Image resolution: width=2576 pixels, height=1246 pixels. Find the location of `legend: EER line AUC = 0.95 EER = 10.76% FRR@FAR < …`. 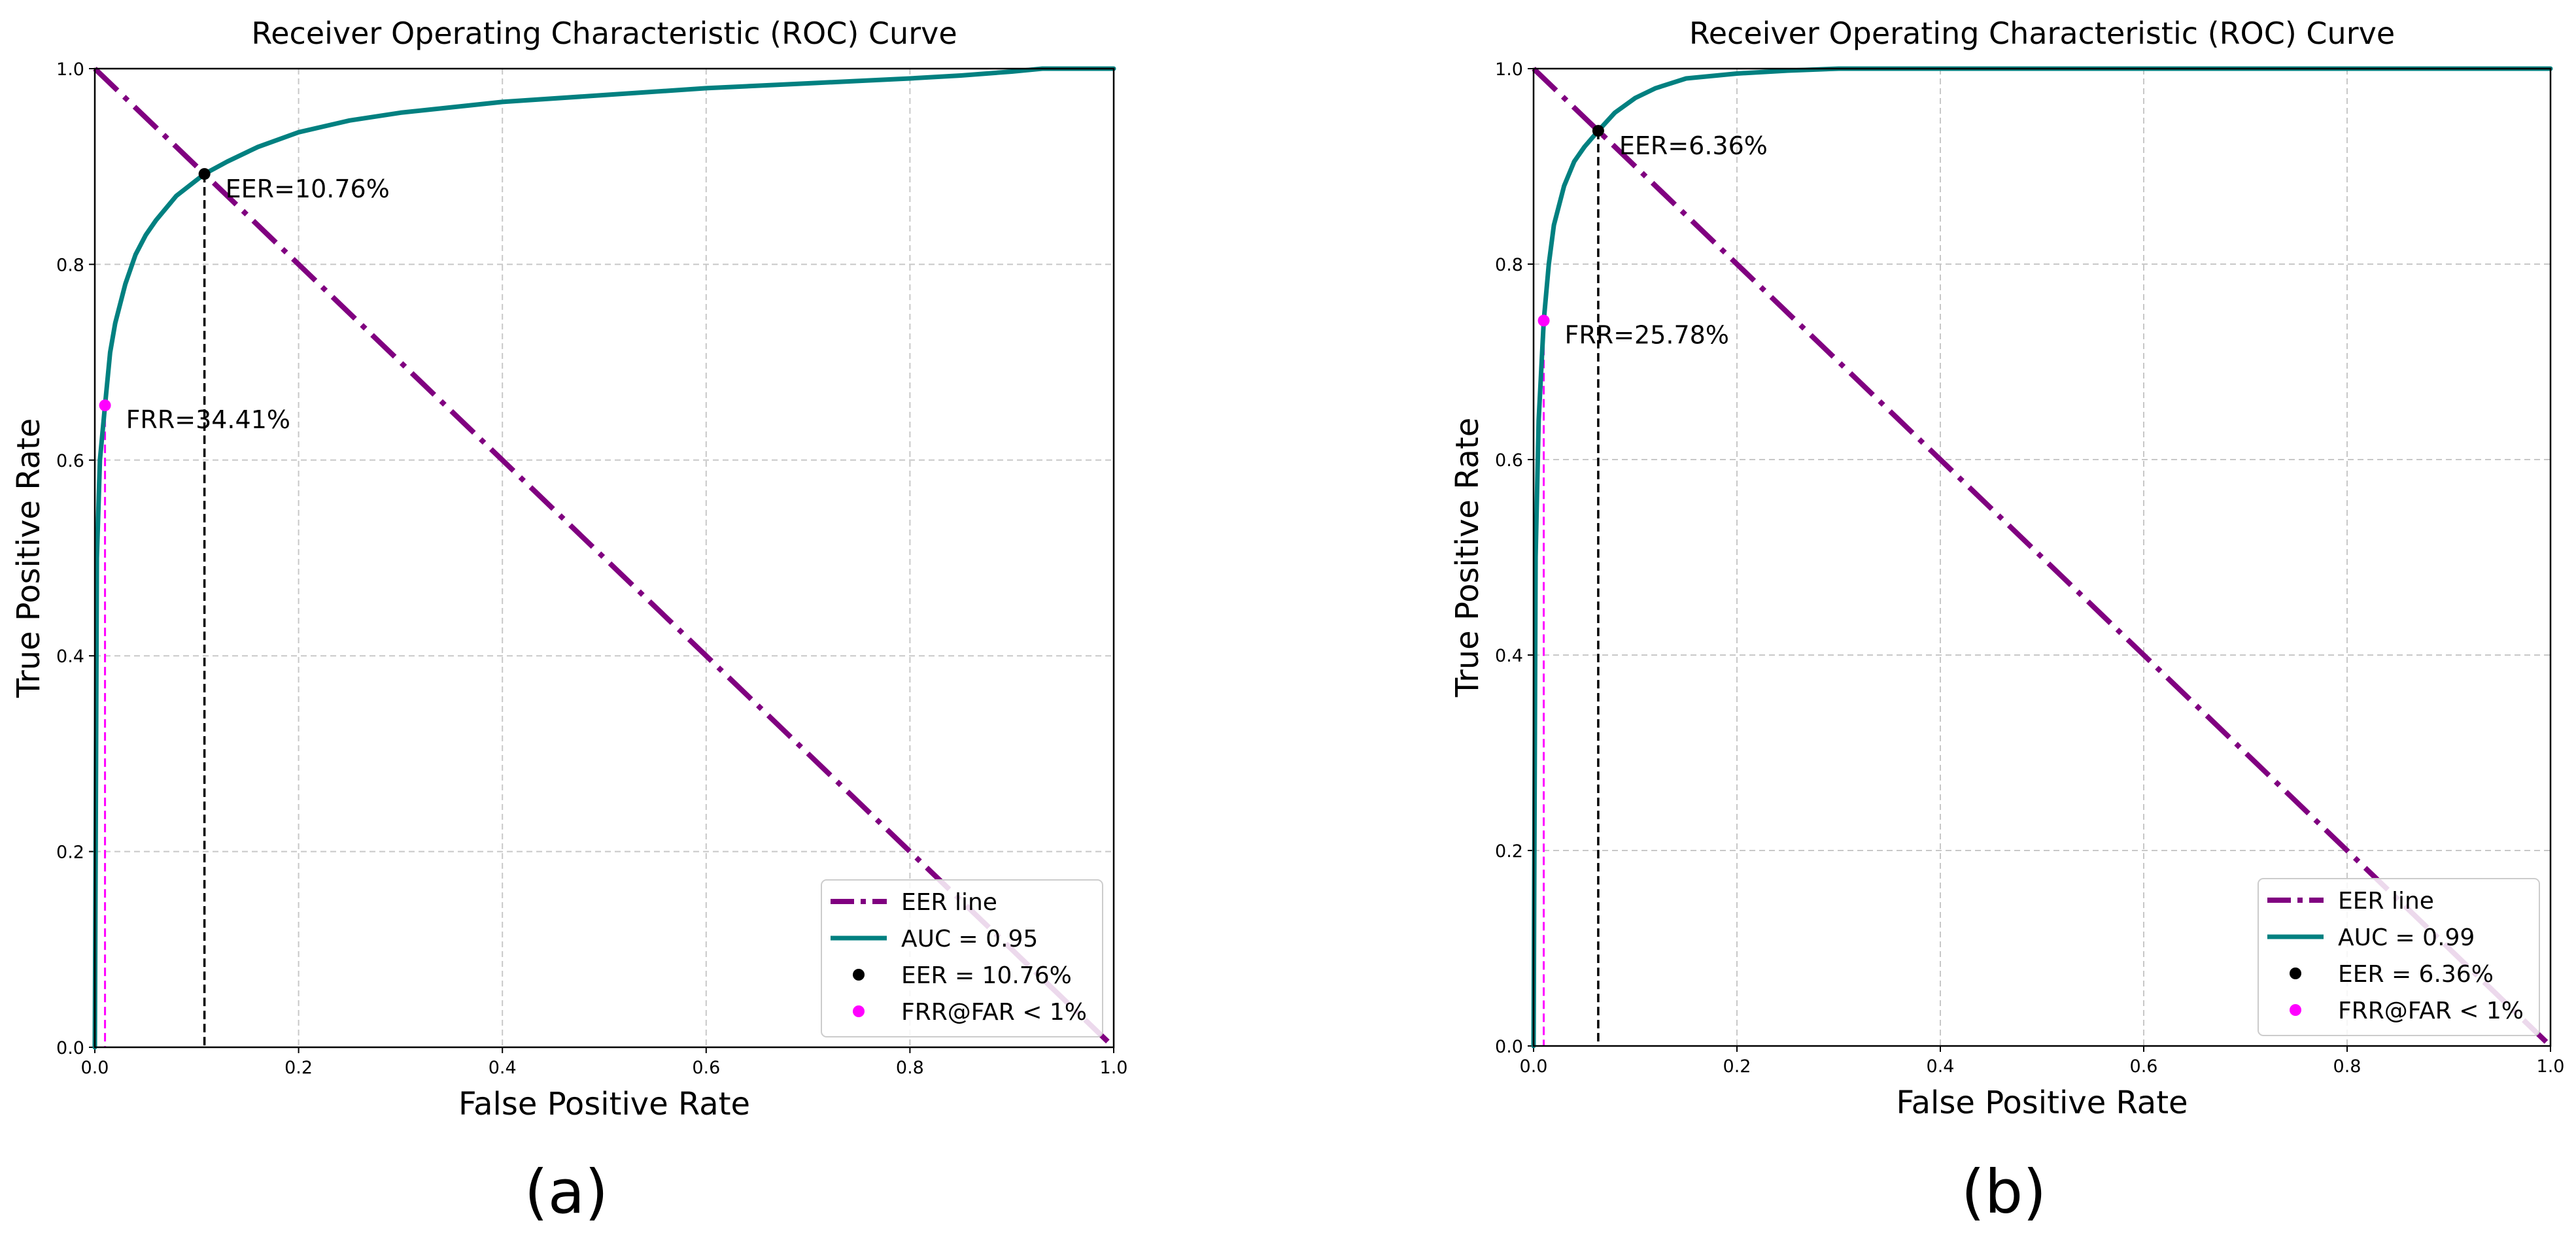

legend: EER line AUC = 0.95 EER = 10.76% FRR@FAR < … is located at coordinates (962, 958).